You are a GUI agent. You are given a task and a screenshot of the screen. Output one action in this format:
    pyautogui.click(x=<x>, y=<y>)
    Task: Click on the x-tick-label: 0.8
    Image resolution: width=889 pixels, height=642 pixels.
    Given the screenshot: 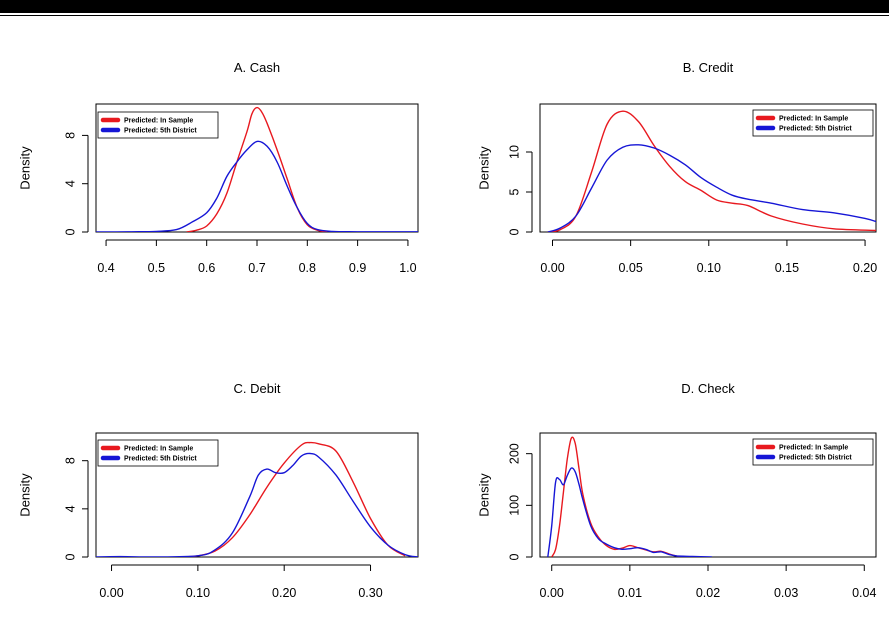 What is the action you would take?
    pyautogui.click(x=307, y=268)
    